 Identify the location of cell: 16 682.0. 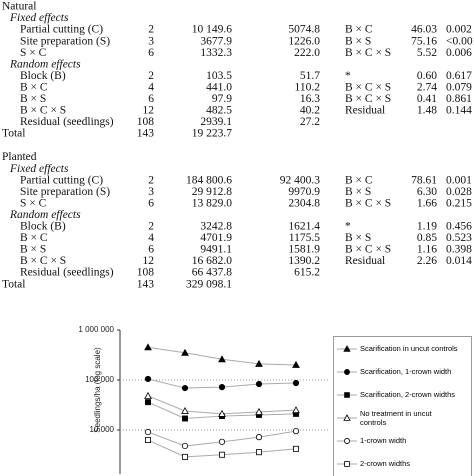
(212, 261).